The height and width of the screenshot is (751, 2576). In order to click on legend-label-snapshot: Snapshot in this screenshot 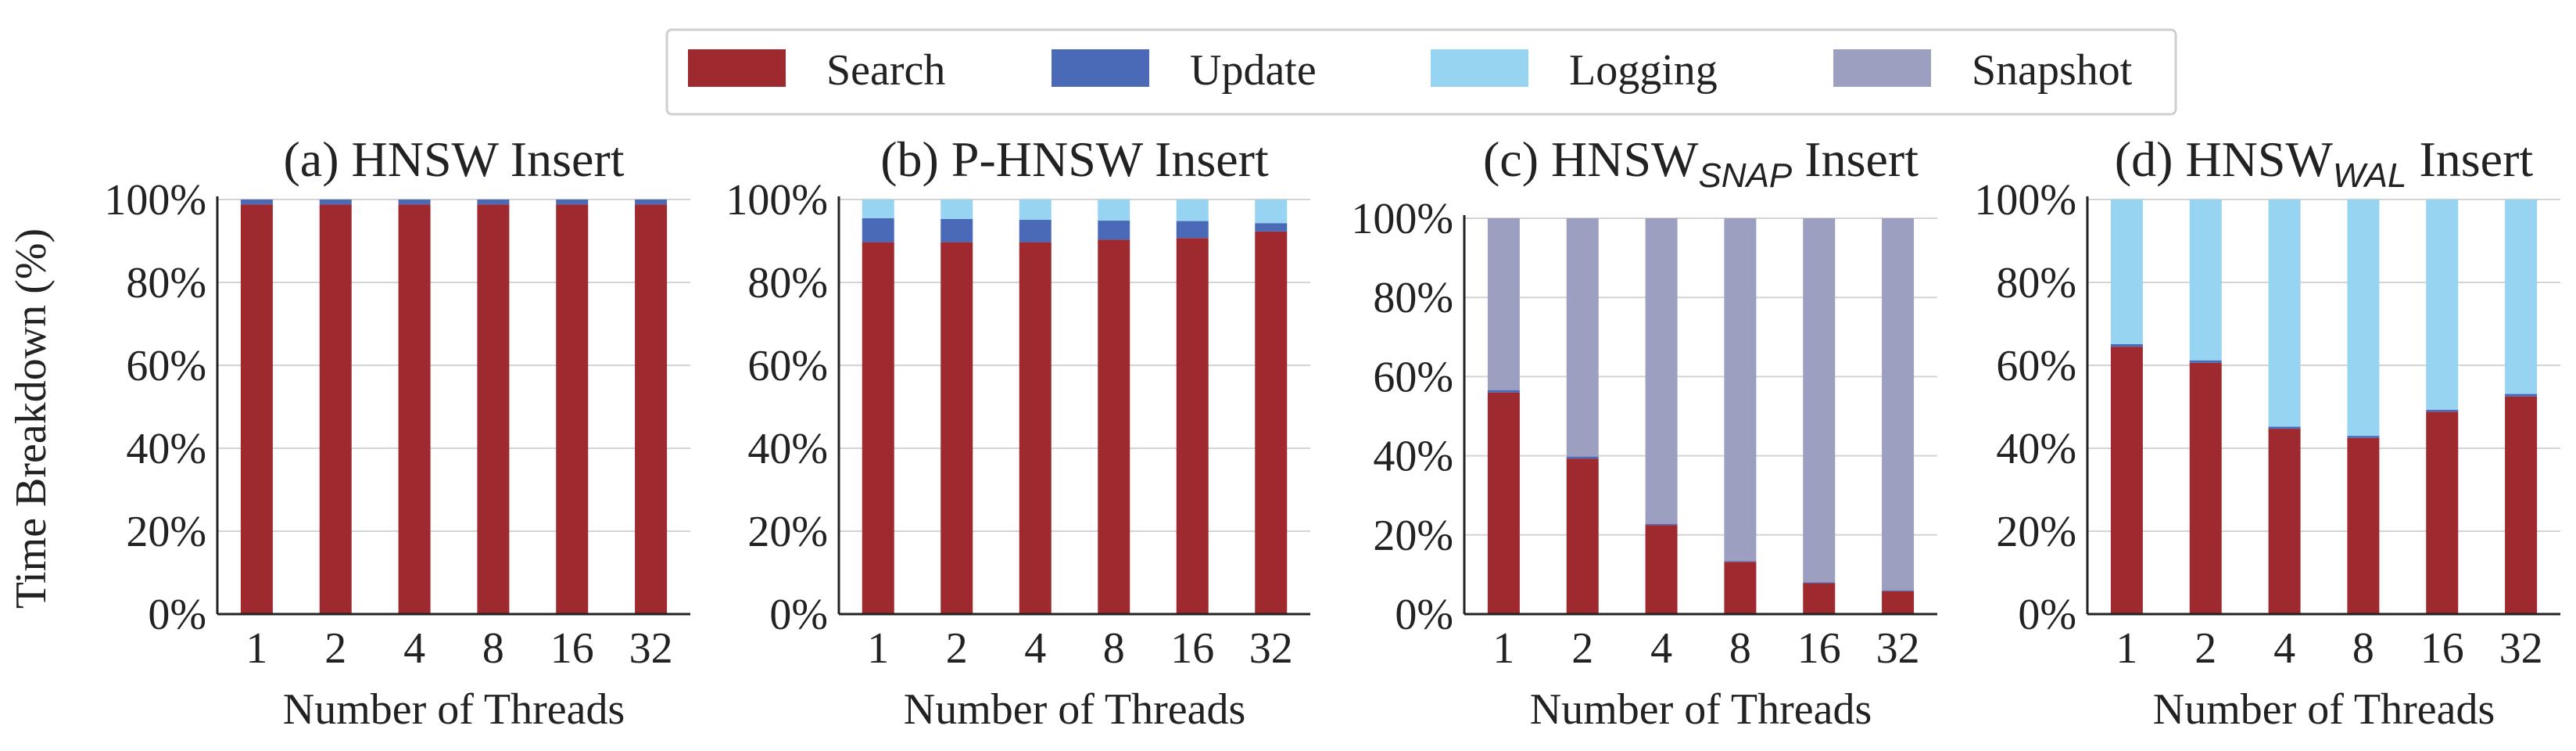, I will do `click(2052, 70)`.